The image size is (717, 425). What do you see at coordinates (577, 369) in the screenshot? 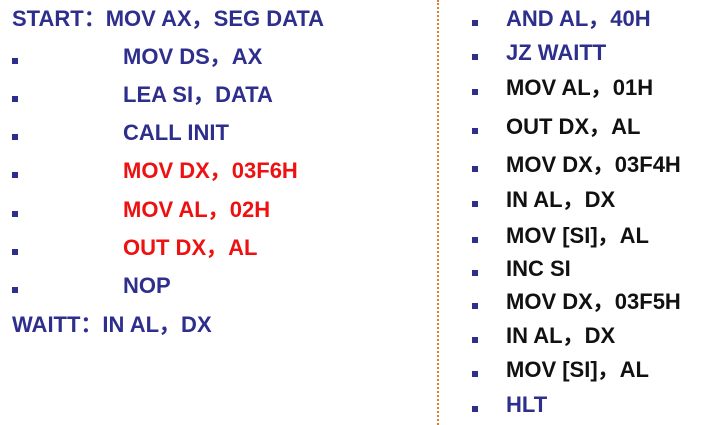
I see `right-line-11: MOV [SI]，AL` at bounding box center [577, 369].